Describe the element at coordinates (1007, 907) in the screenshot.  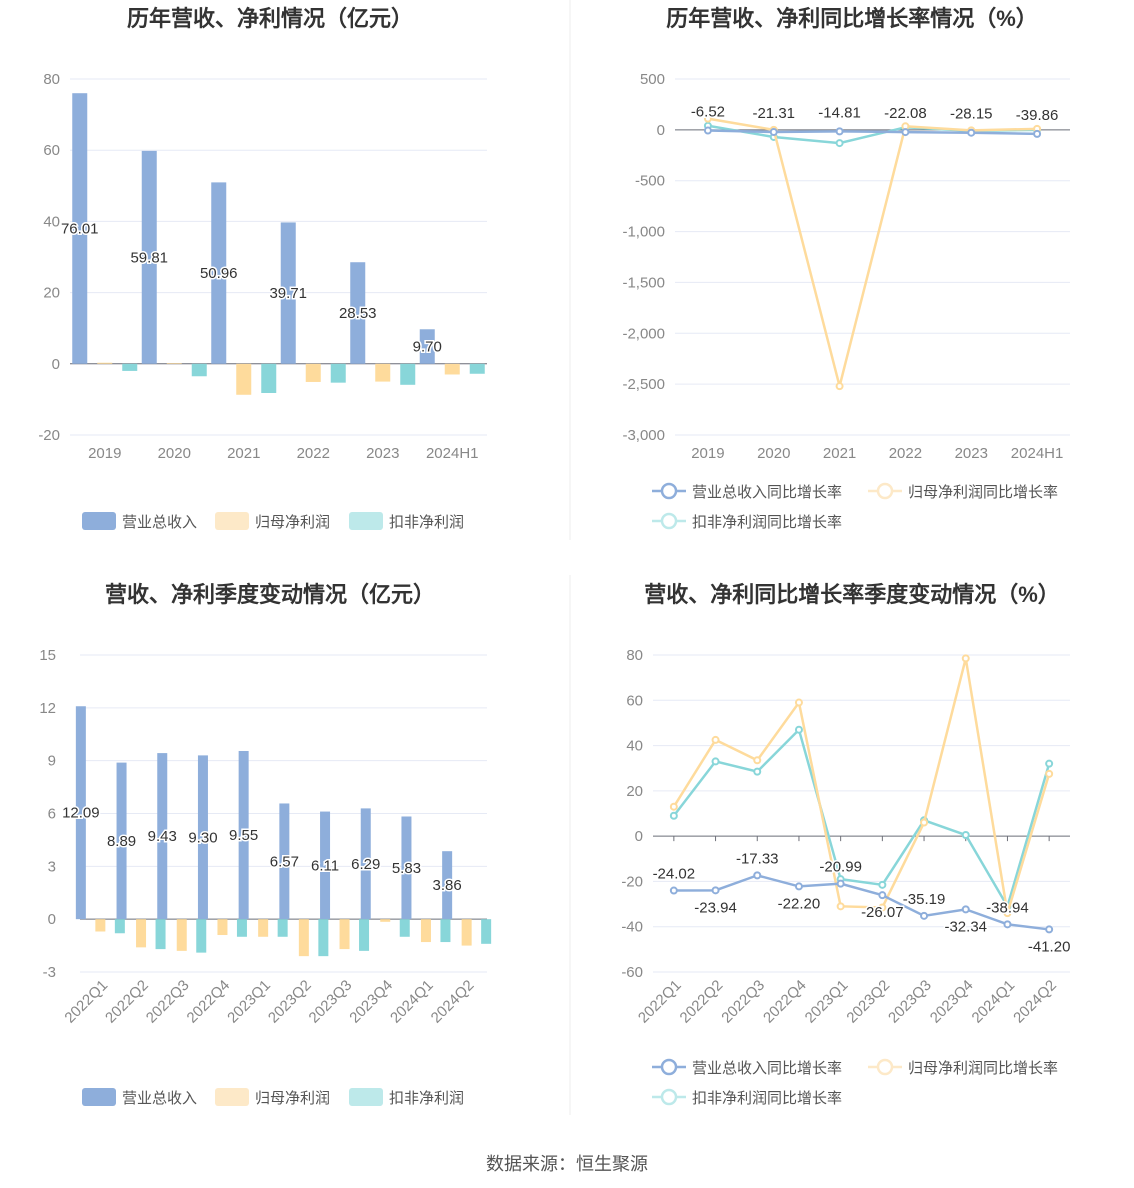
I see `data-label: -38.94` at that location.